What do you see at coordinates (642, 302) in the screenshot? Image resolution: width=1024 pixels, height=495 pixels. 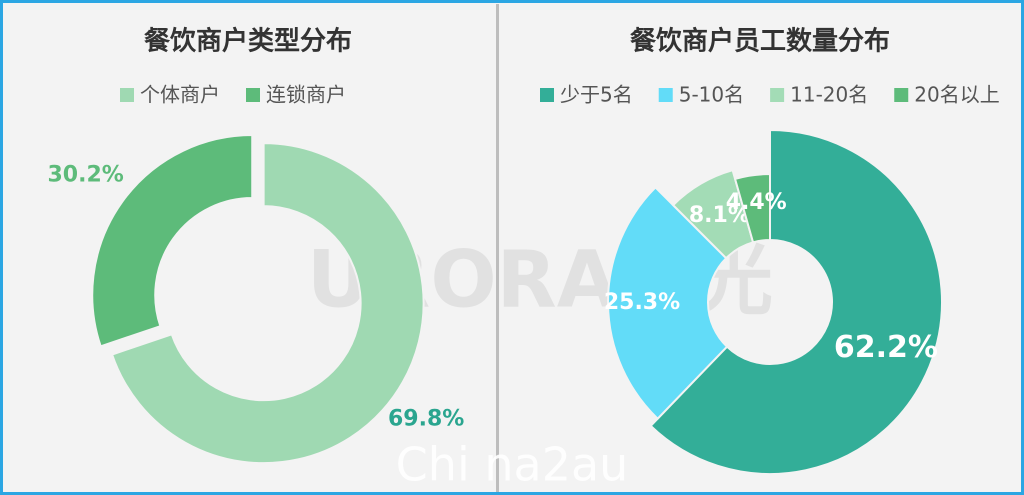 I see `data-label: 25.3%` at bounding box center [642, 302].